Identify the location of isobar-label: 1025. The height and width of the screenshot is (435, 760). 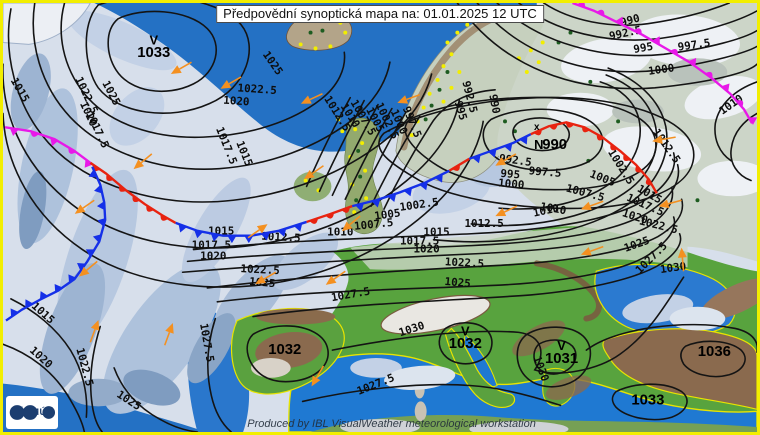
(457, 282).